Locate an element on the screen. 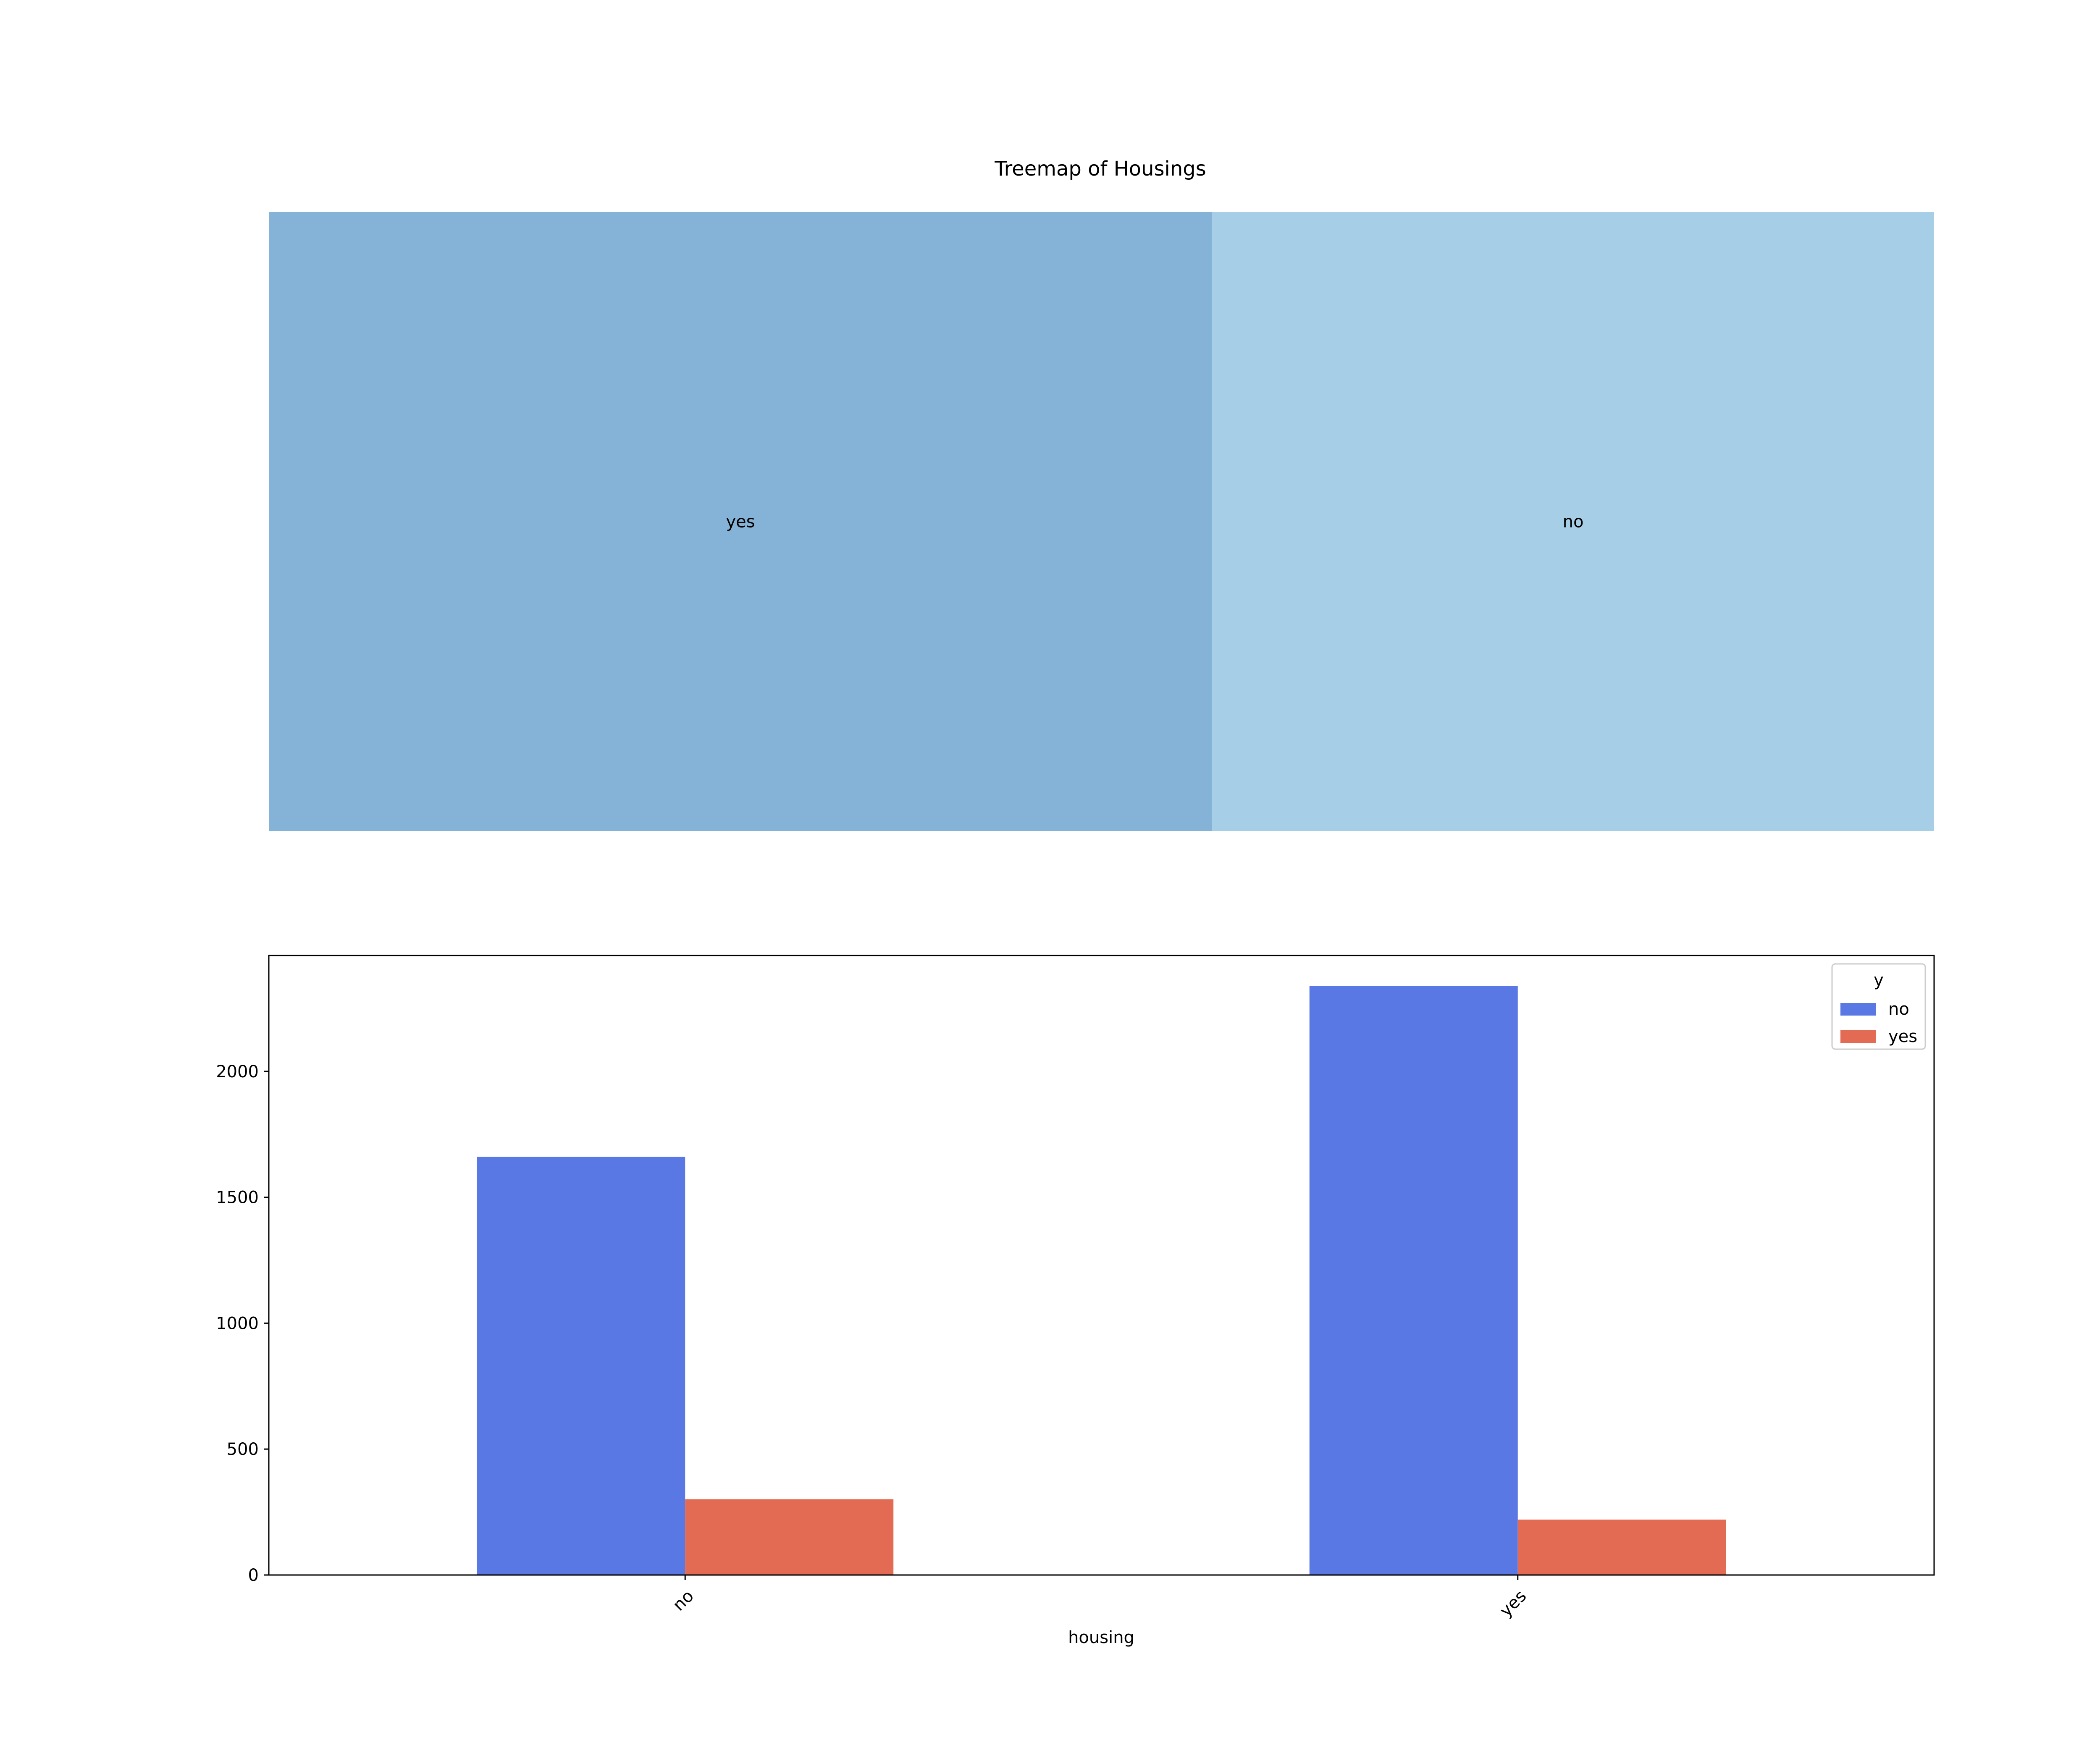 Image resolution: width=2100 pixels, height=1764 pixels. bar-no-no is located at coordinates (581, 1366).